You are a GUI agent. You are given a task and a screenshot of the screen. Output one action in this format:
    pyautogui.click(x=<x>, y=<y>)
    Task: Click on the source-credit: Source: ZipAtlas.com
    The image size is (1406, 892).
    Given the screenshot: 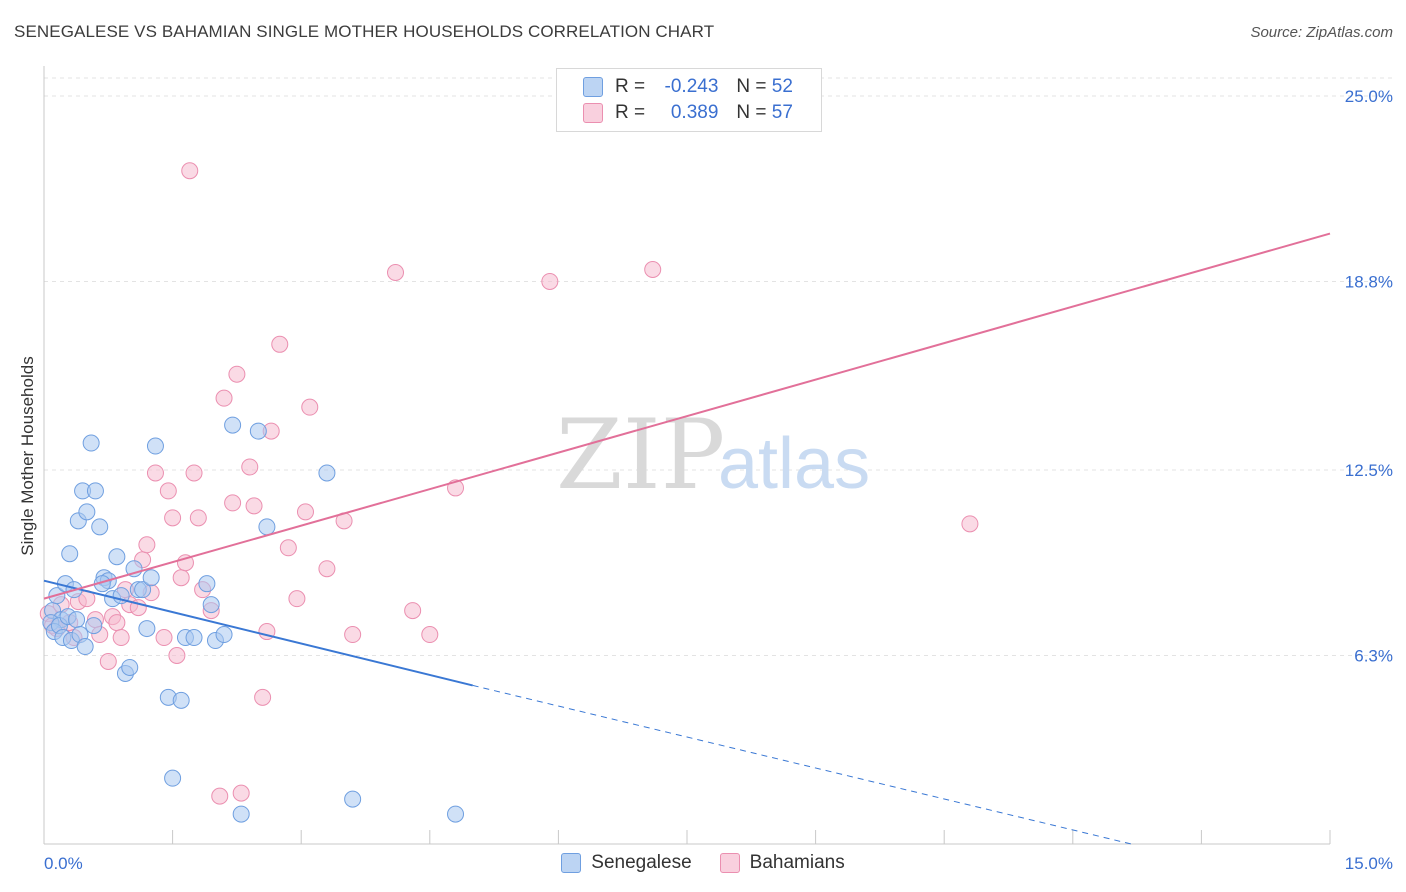 What is the action you would take?
    pyautogui.click(x=1321, y=32)
    